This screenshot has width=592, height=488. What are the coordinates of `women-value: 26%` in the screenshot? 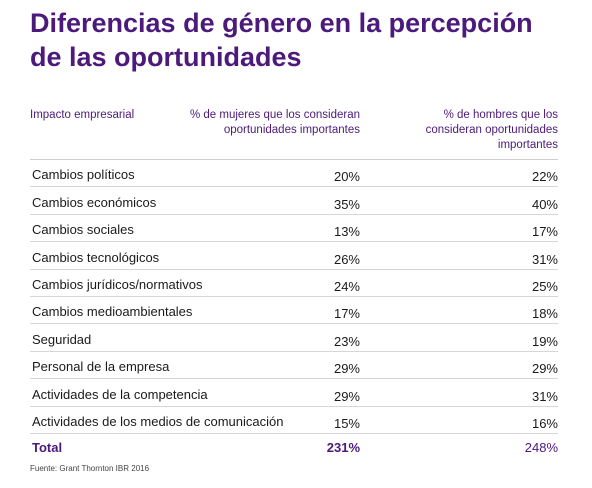 It's located at (346, 259).